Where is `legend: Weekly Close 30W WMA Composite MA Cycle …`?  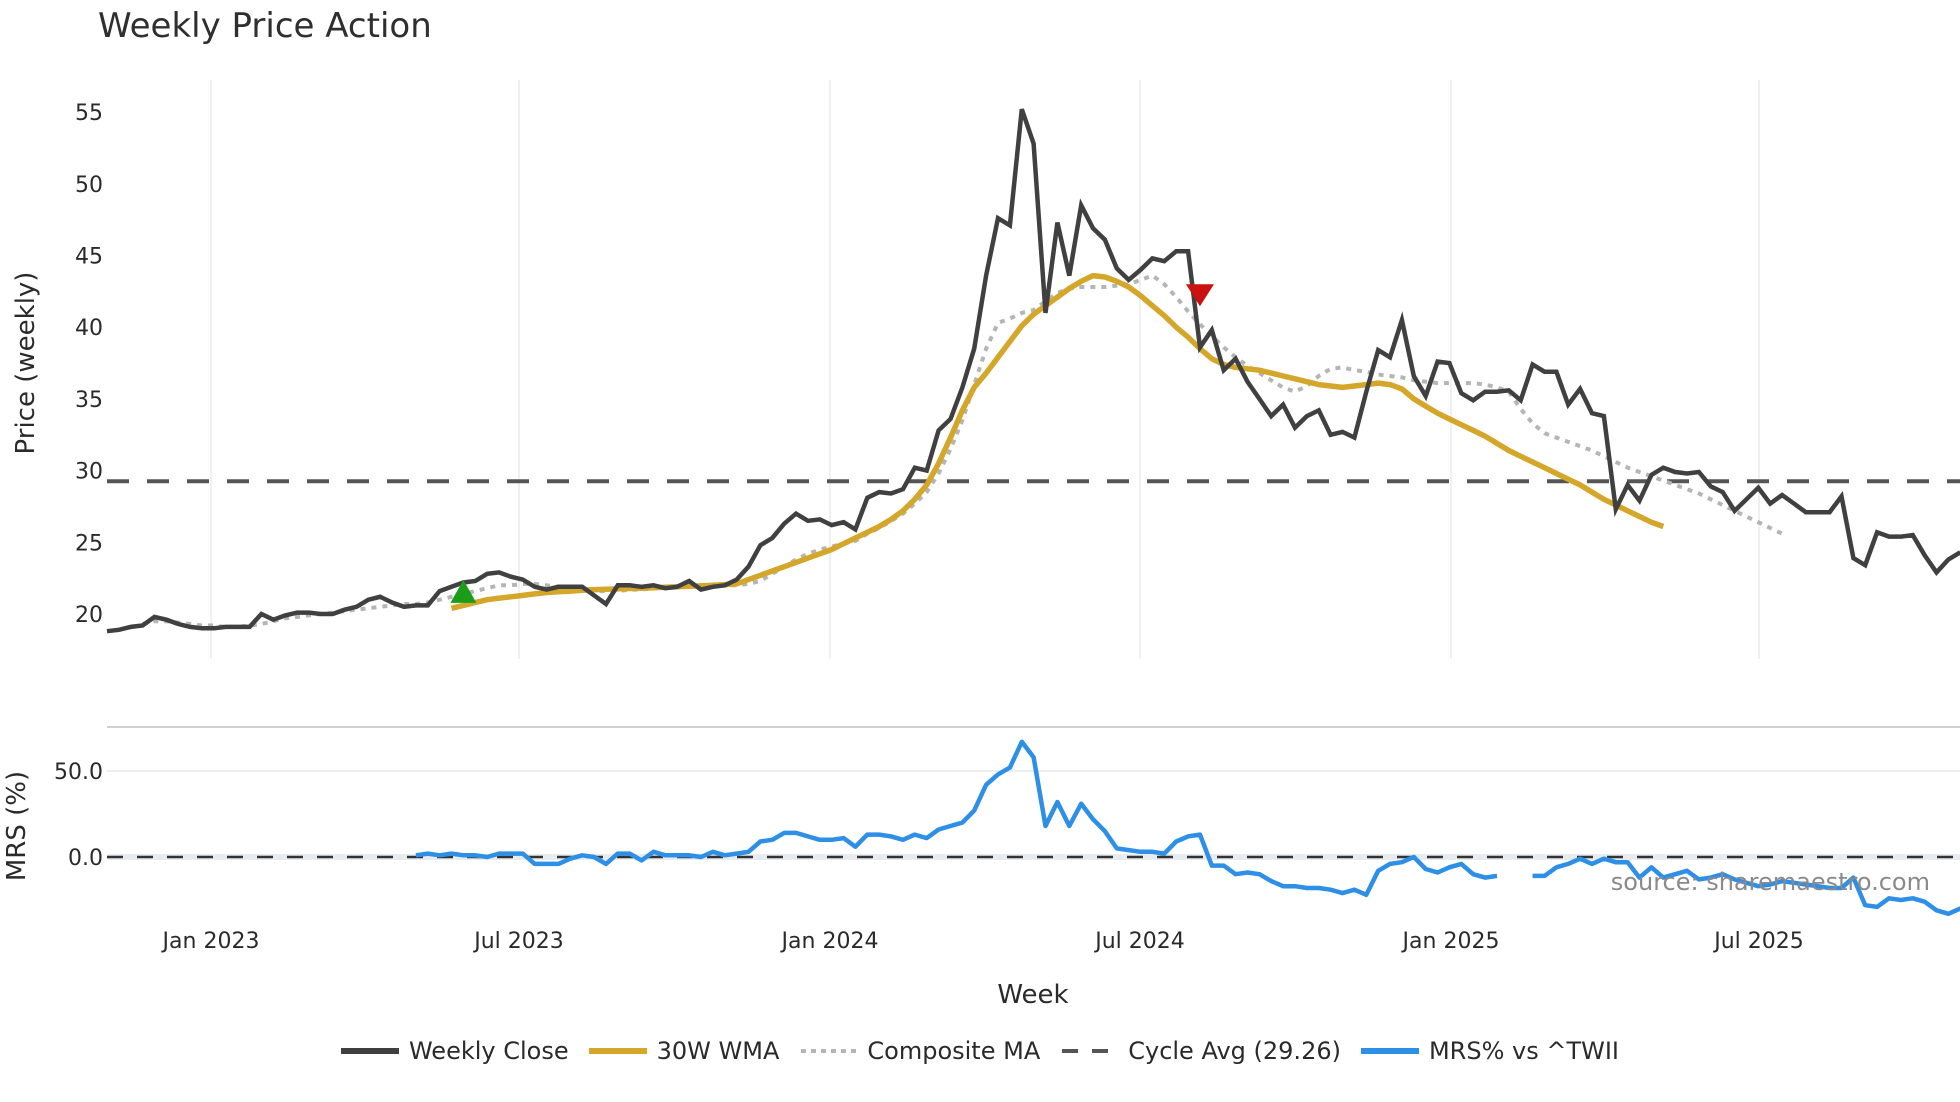
legend: Weekly Close 30W WMA Composite MA Cycle … is located at coordinates (980, 1051).